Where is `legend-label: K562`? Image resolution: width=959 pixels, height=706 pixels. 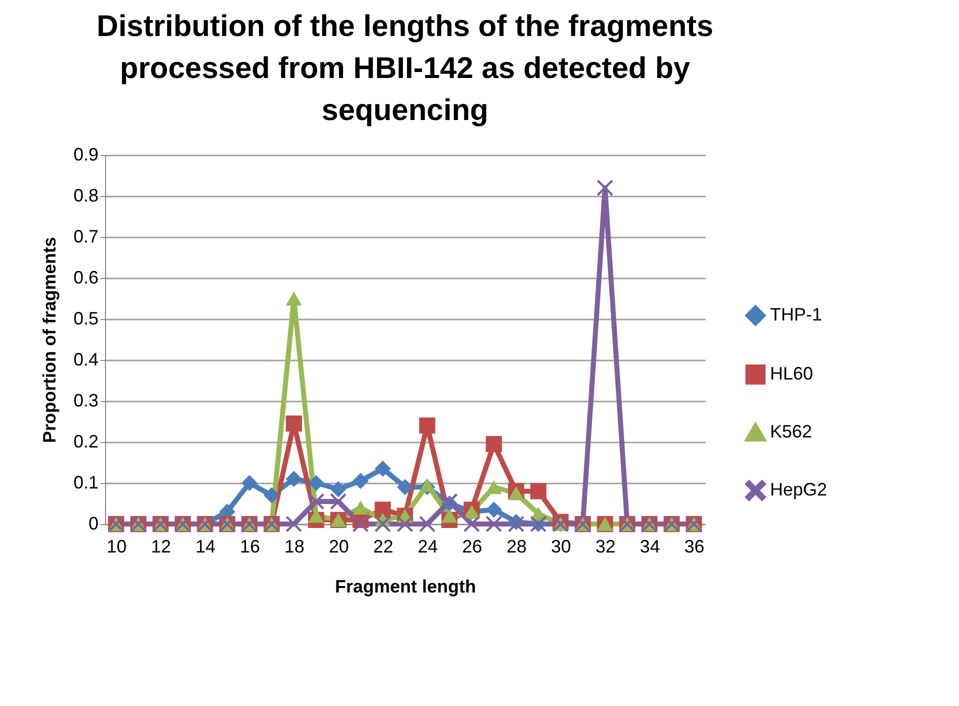 legend-label: K562 is located at coordinates (791, 432).